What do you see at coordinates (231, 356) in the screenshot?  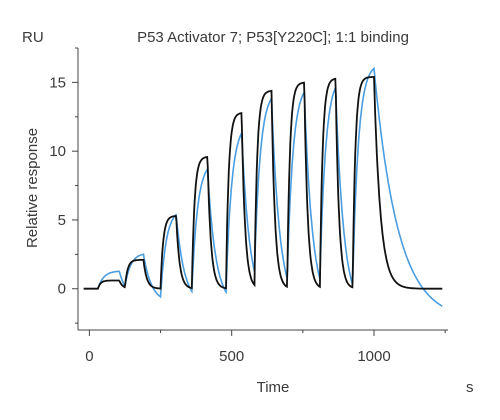 I see `x-tick-label: 500` at bounding box center [231, 356].